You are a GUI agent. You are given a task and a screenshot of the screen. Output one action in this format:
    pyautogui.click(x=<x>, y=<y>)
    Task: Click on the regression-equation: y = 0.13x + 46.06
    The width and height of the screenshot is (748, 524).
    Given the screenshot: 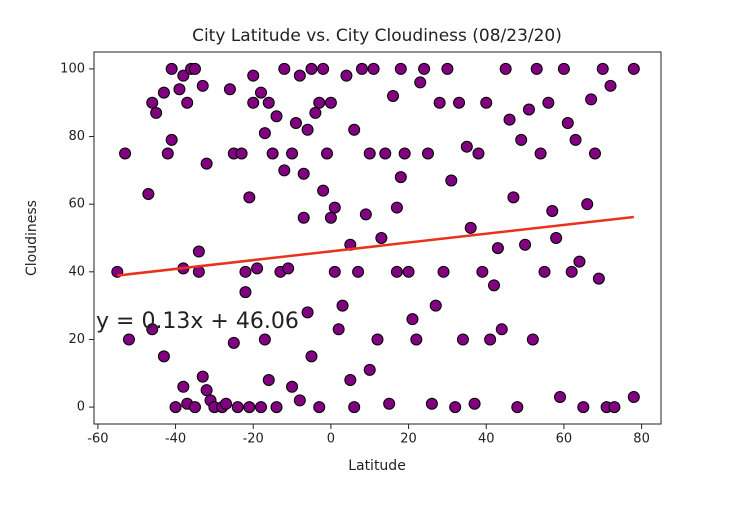 What is the action you would take?
    pyautogui.click(x=197, y=321)
    